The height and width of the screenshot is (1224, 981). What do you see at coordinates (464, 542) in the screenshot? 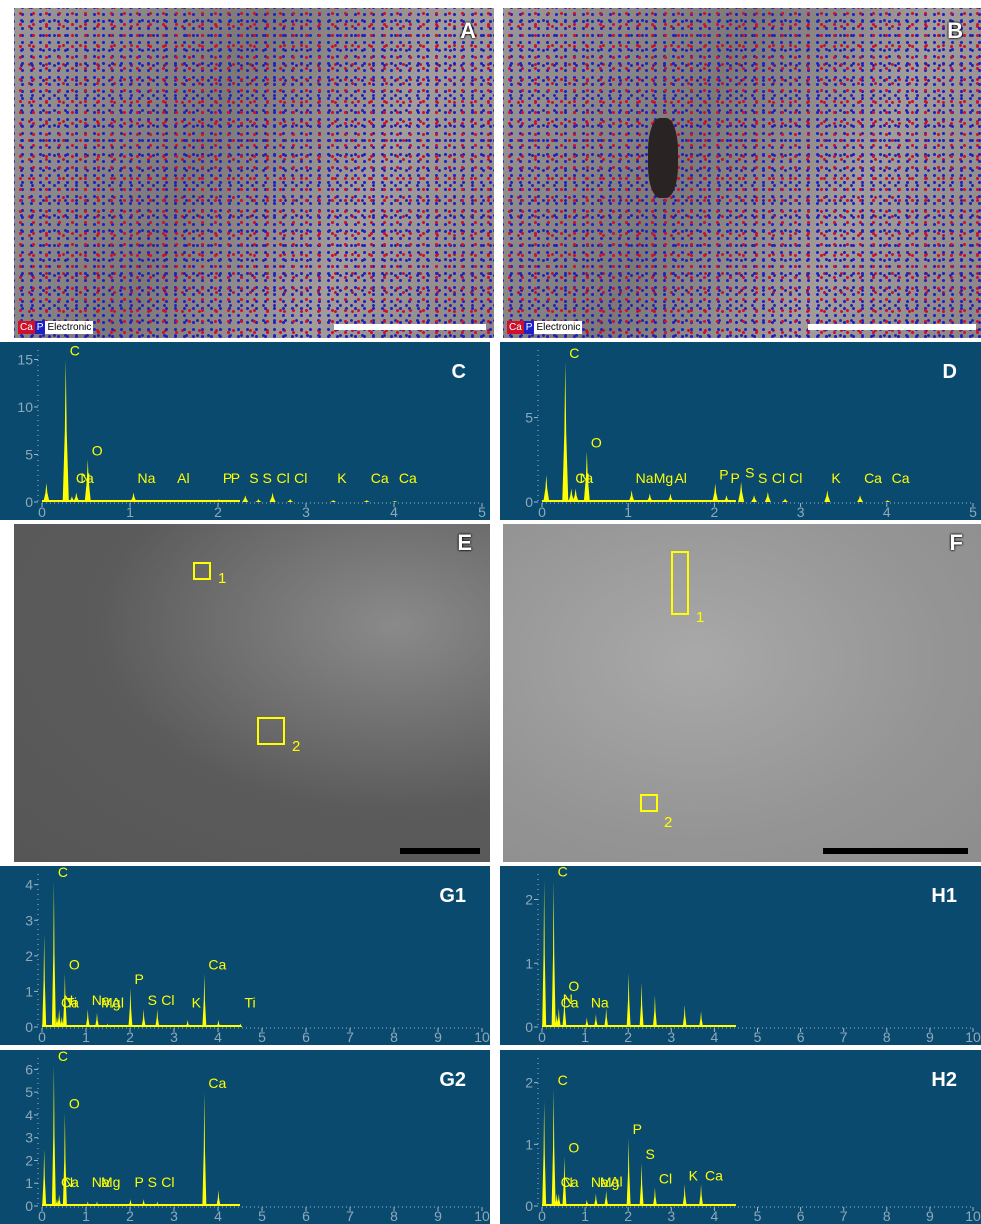
I see `panel-label: E` at bounding box center [464, 542].